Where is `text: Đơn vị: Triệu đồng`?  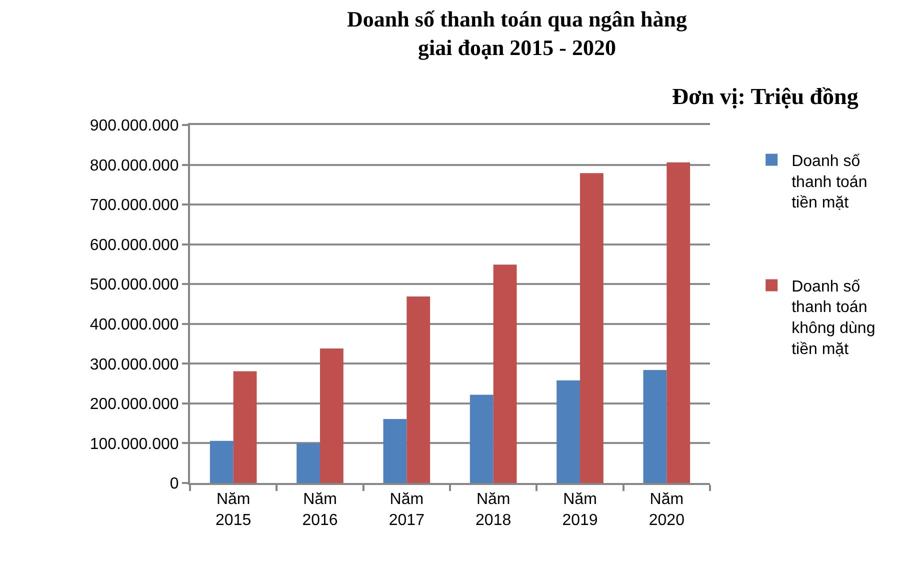
text: Đơn vị: Triệu đồng is located at coordinates (765, 97).